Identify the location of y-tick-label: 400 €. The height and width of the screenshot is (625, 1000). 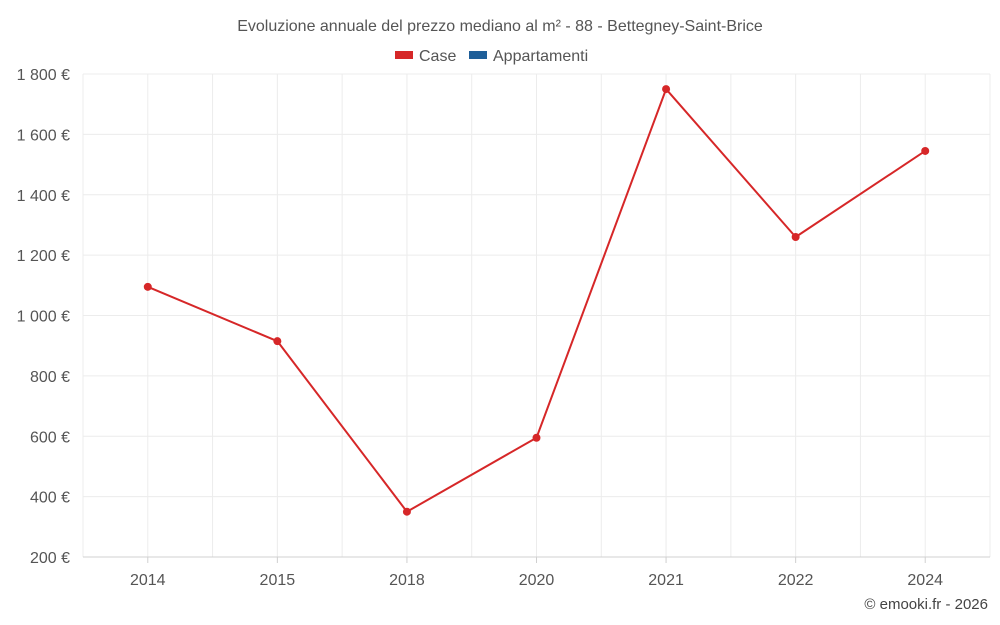
(50, 498).